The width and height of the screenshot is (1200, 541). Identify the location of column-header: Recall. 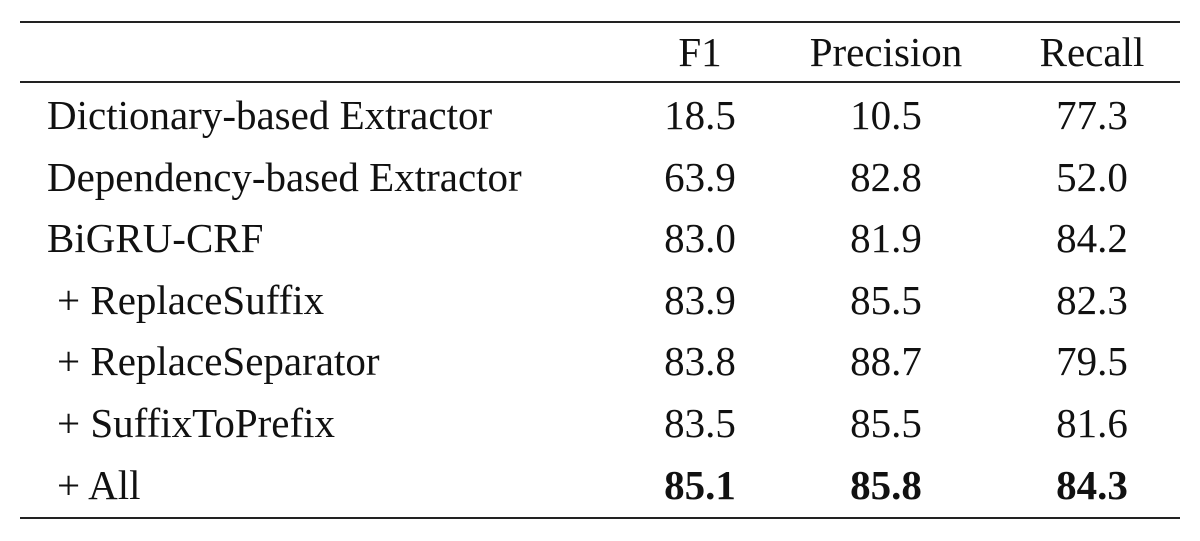
(1092, 52).